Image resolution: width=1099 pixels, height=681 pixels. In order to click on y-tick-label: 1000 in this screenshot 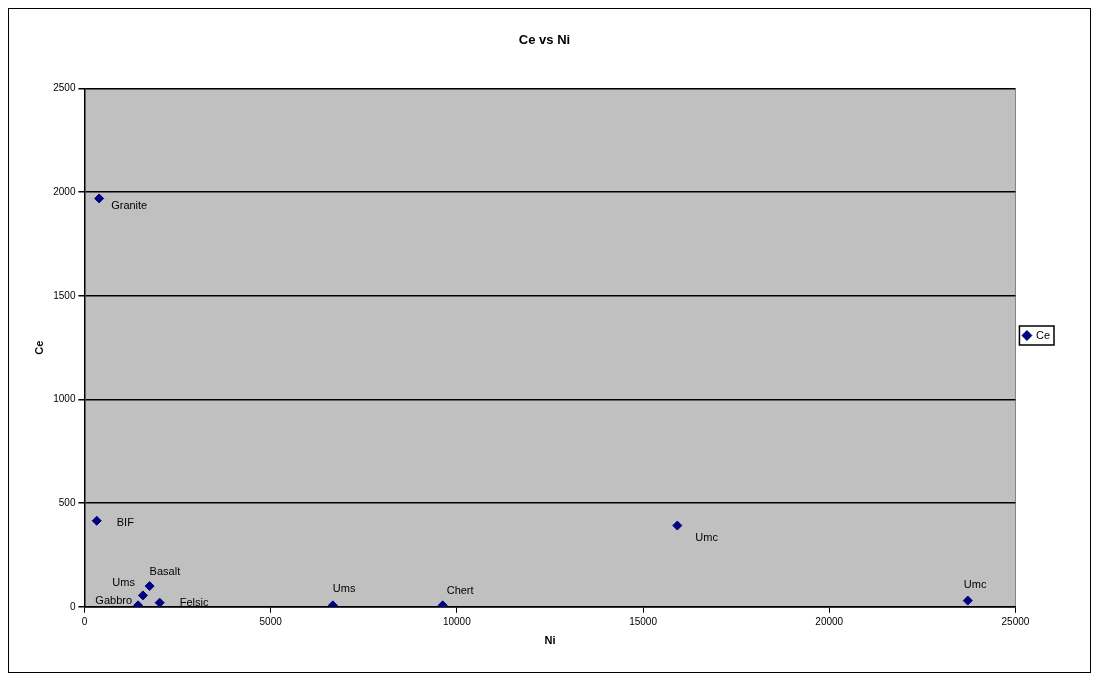, I will do `click(64, 399)`.